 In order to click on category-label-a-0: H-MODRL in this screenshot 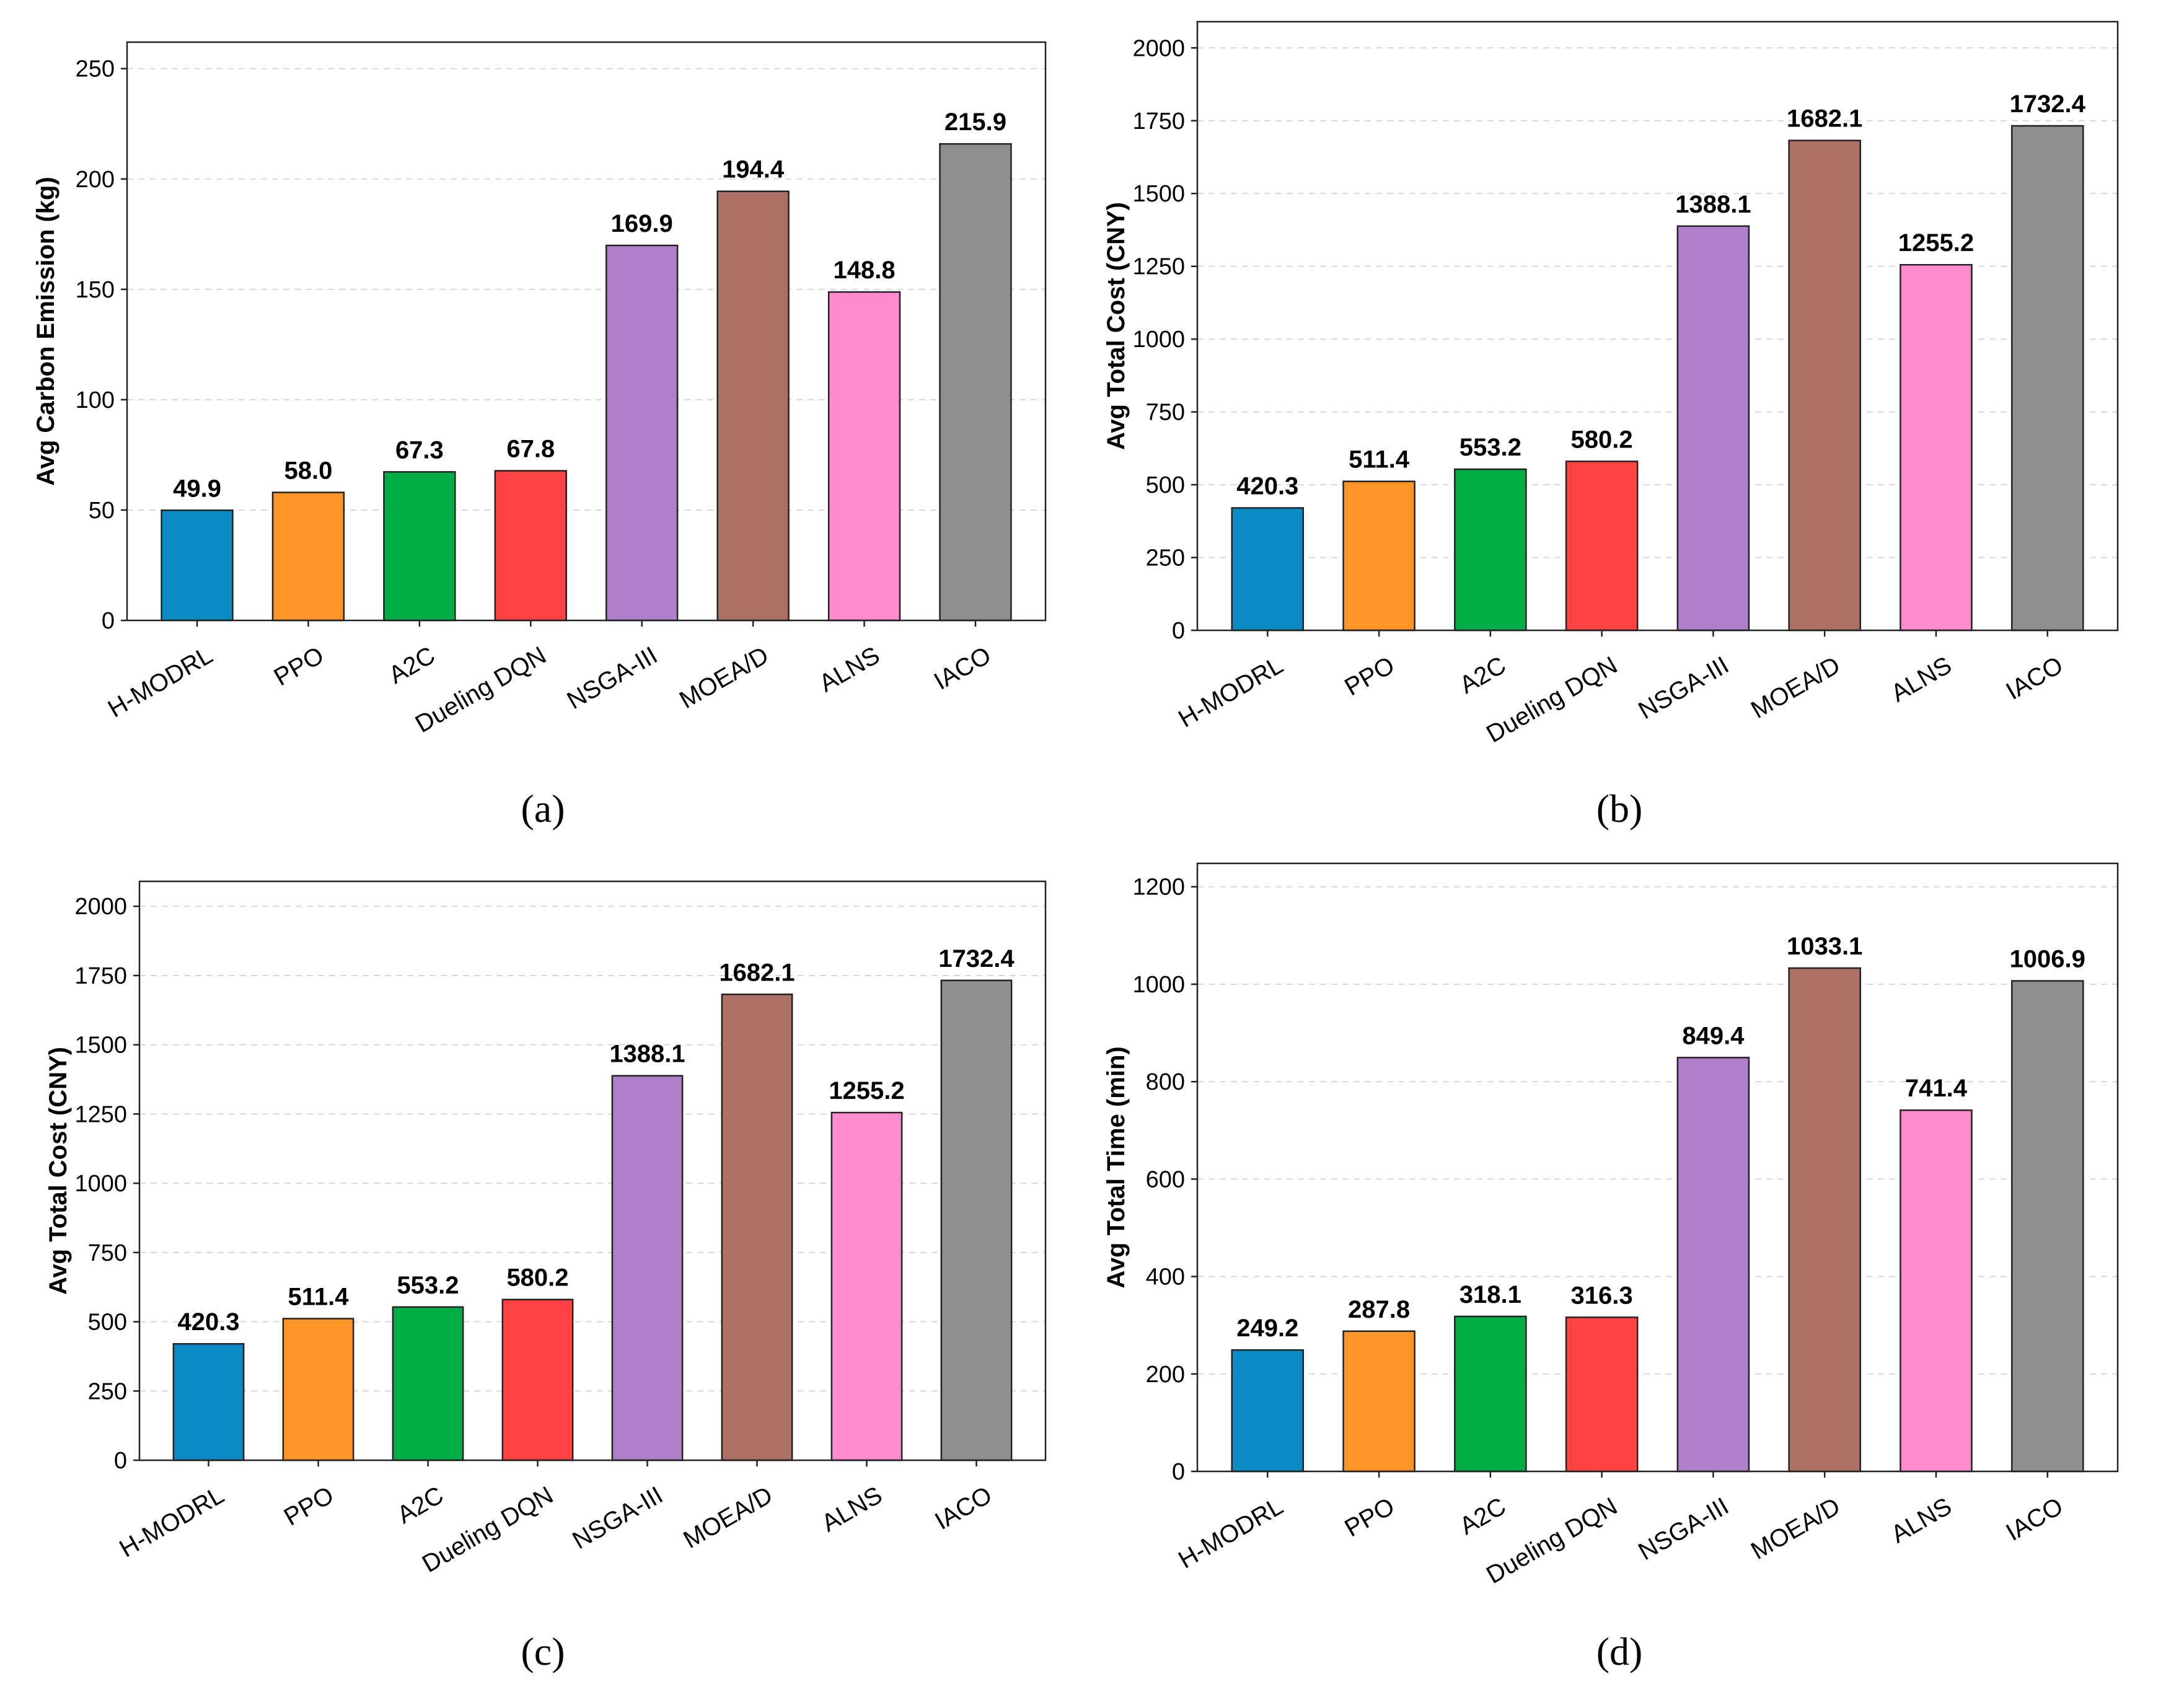, I will do `click(161, 682)`.